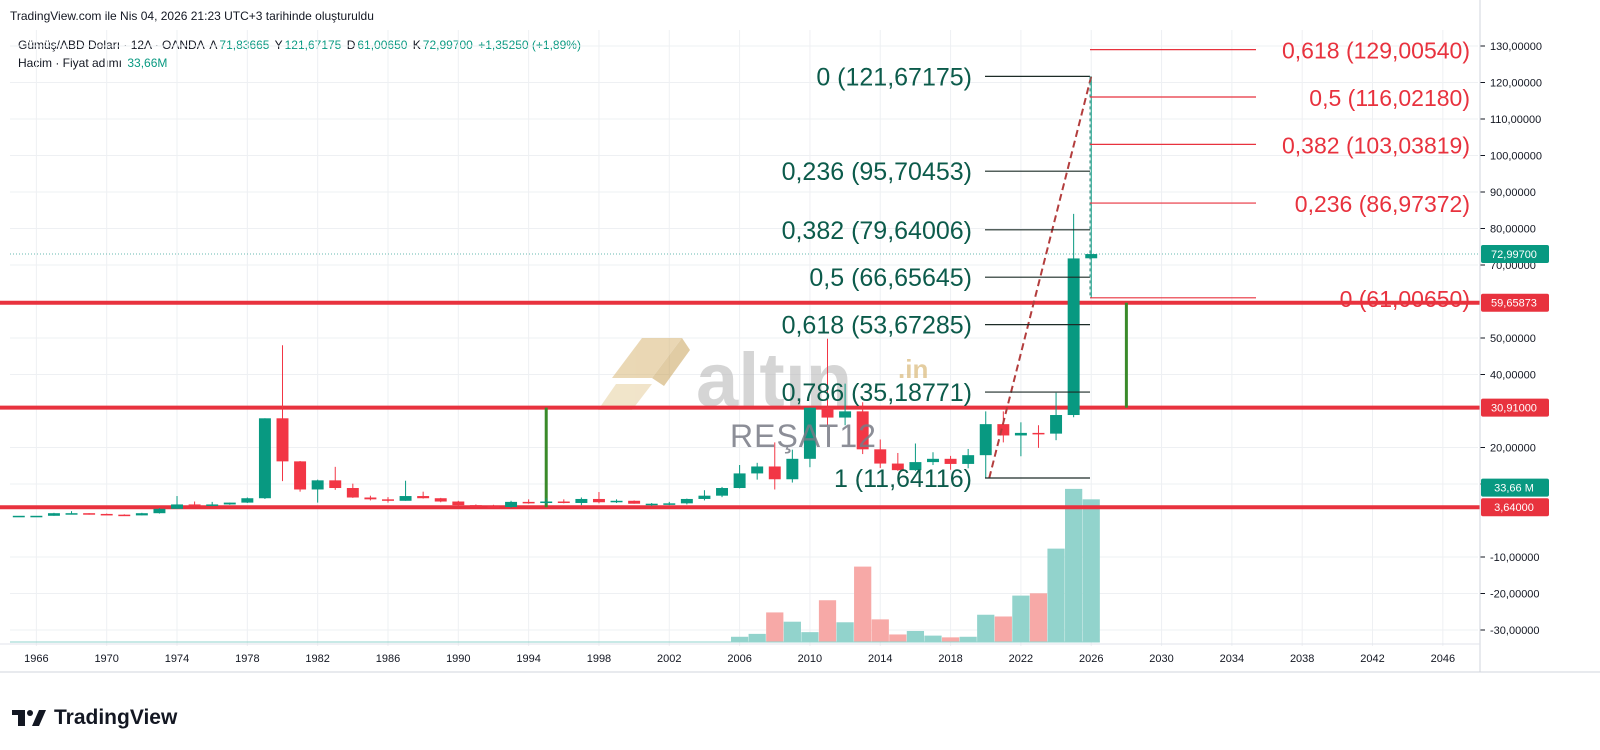 This screenshot has width=1600, height=750. What do you see at coordinates (1161, 659) in the screenshot?
I see `x-tick-label: 2030` at bounding box center [1161, 659].